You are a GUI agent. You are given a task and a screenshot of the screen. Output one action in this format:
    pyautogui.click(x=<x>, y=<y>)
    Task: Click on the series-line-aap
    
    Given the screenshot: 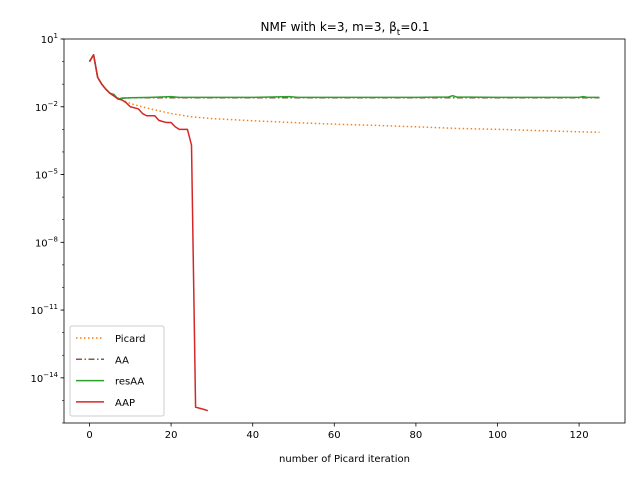 What is the action you would take?
    pyautogui.click(x=148, y=233)
    